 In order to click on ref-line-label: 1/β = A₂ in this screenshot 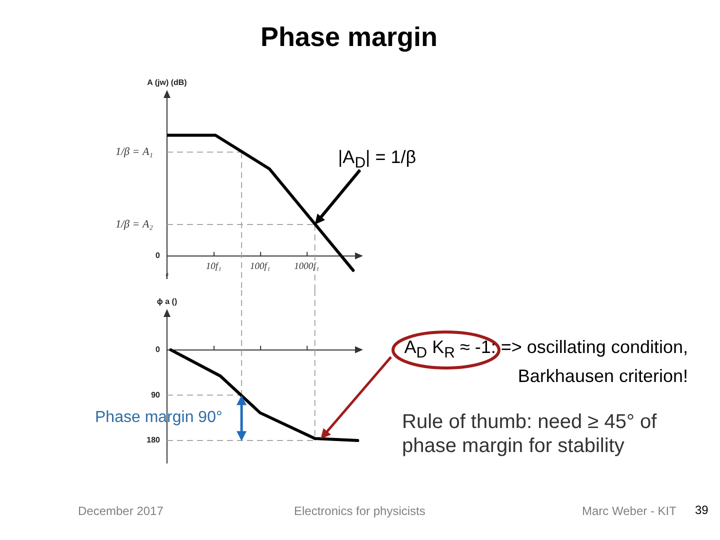, I will do `click(134, 224)`.